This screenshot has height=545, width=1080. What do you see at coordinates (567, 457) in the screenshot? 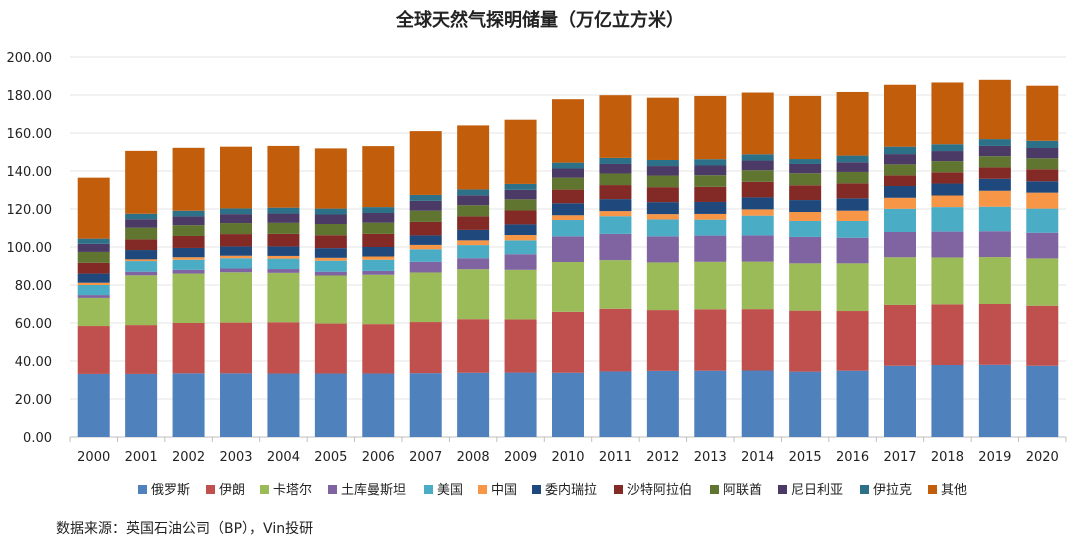
I see `x-tick-label: 2010` at bounding box center [567, 457].